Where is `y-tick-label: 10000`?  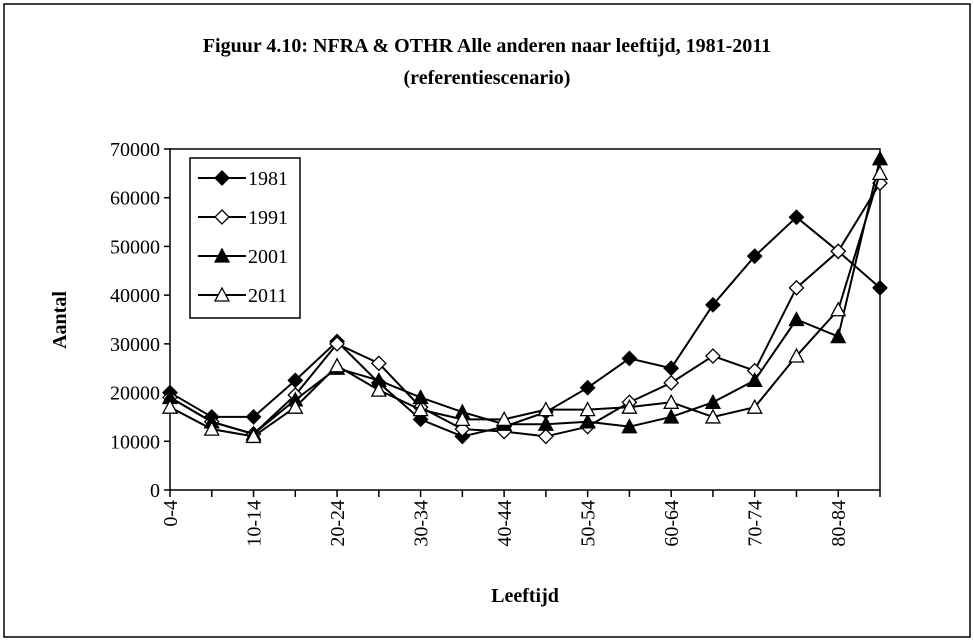 y-tick-label: 10000 is located at coordinates (135, 442).